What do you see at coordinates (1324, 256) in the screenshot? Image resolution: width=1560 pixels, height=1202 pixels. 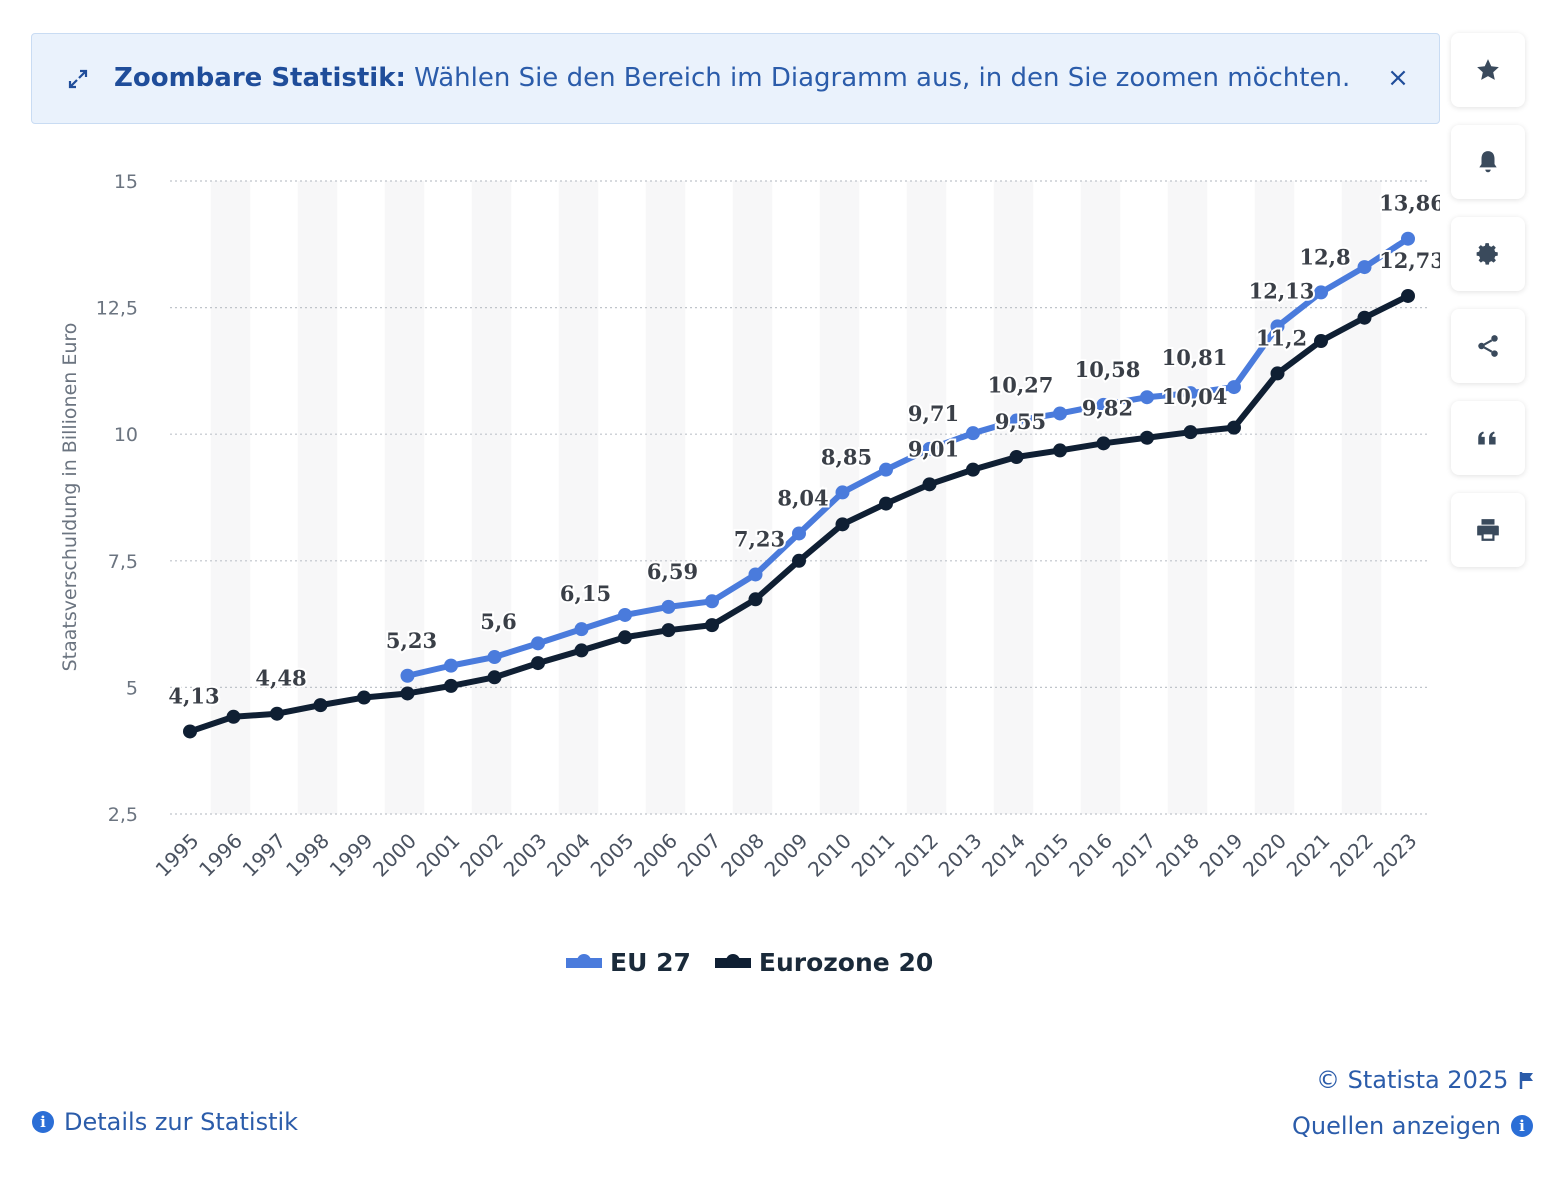 I see `data-label: 12,8` at bounding box center [1324, 256].